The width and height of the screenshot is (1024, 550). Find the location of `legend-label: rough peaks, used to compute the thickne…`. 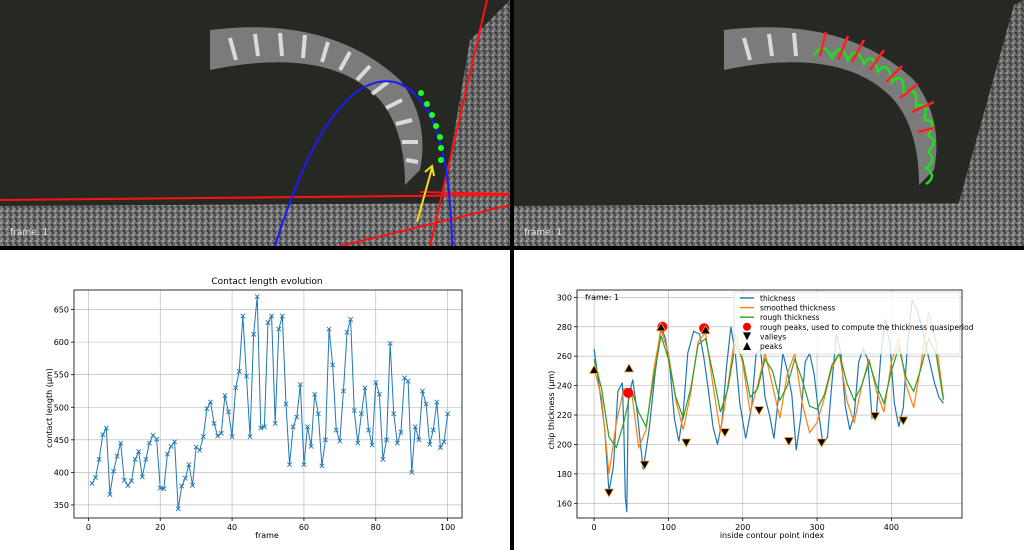

legend-label: rough peaks, used to compute the thickne… is located at coordinates (867, 327).